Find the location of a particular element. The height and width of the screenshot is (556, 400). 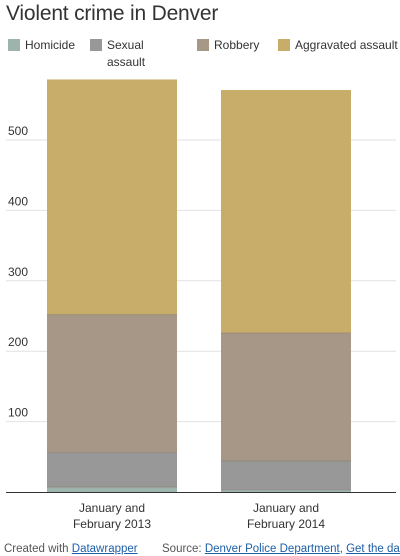

y-tick-label-200: 200 is located at coordinates (18, 342).